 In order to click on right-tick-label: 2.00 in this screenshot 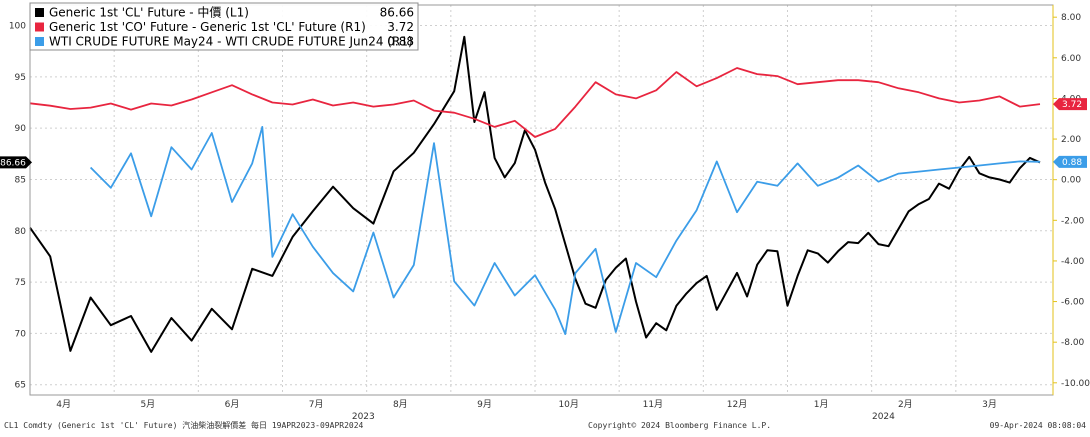, I will do `click(1071, 140)`.